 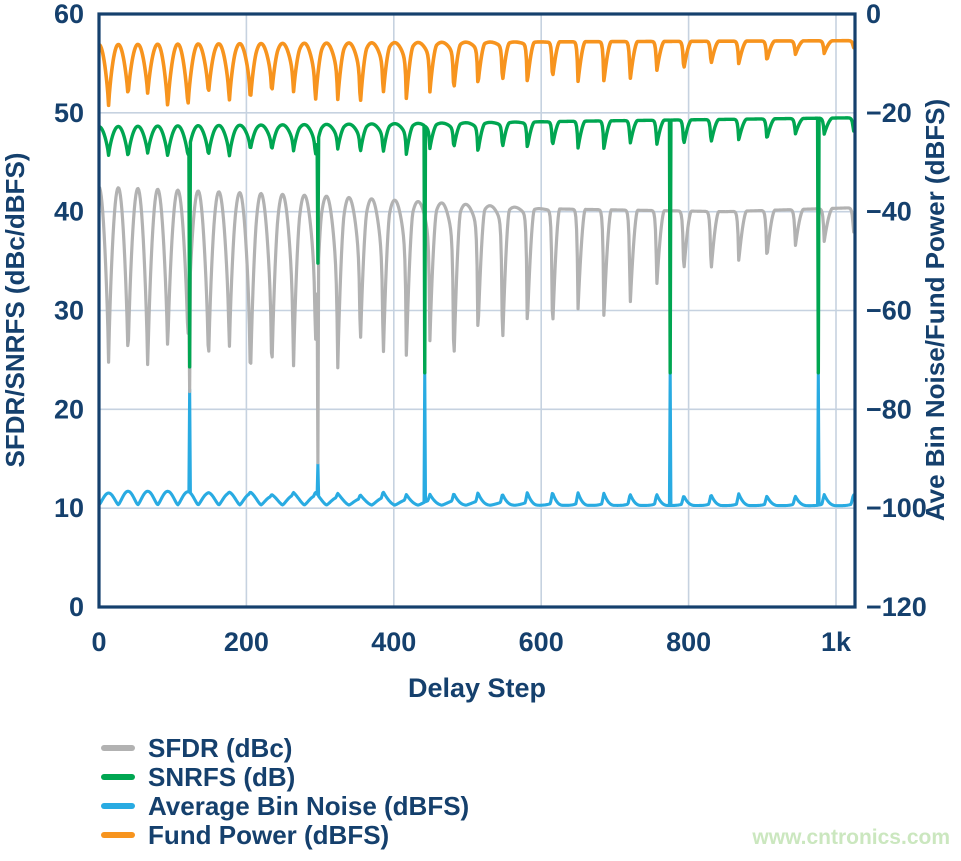 I want to click on y-axis-left-tick-label: 0, so click(x=76, y=607).